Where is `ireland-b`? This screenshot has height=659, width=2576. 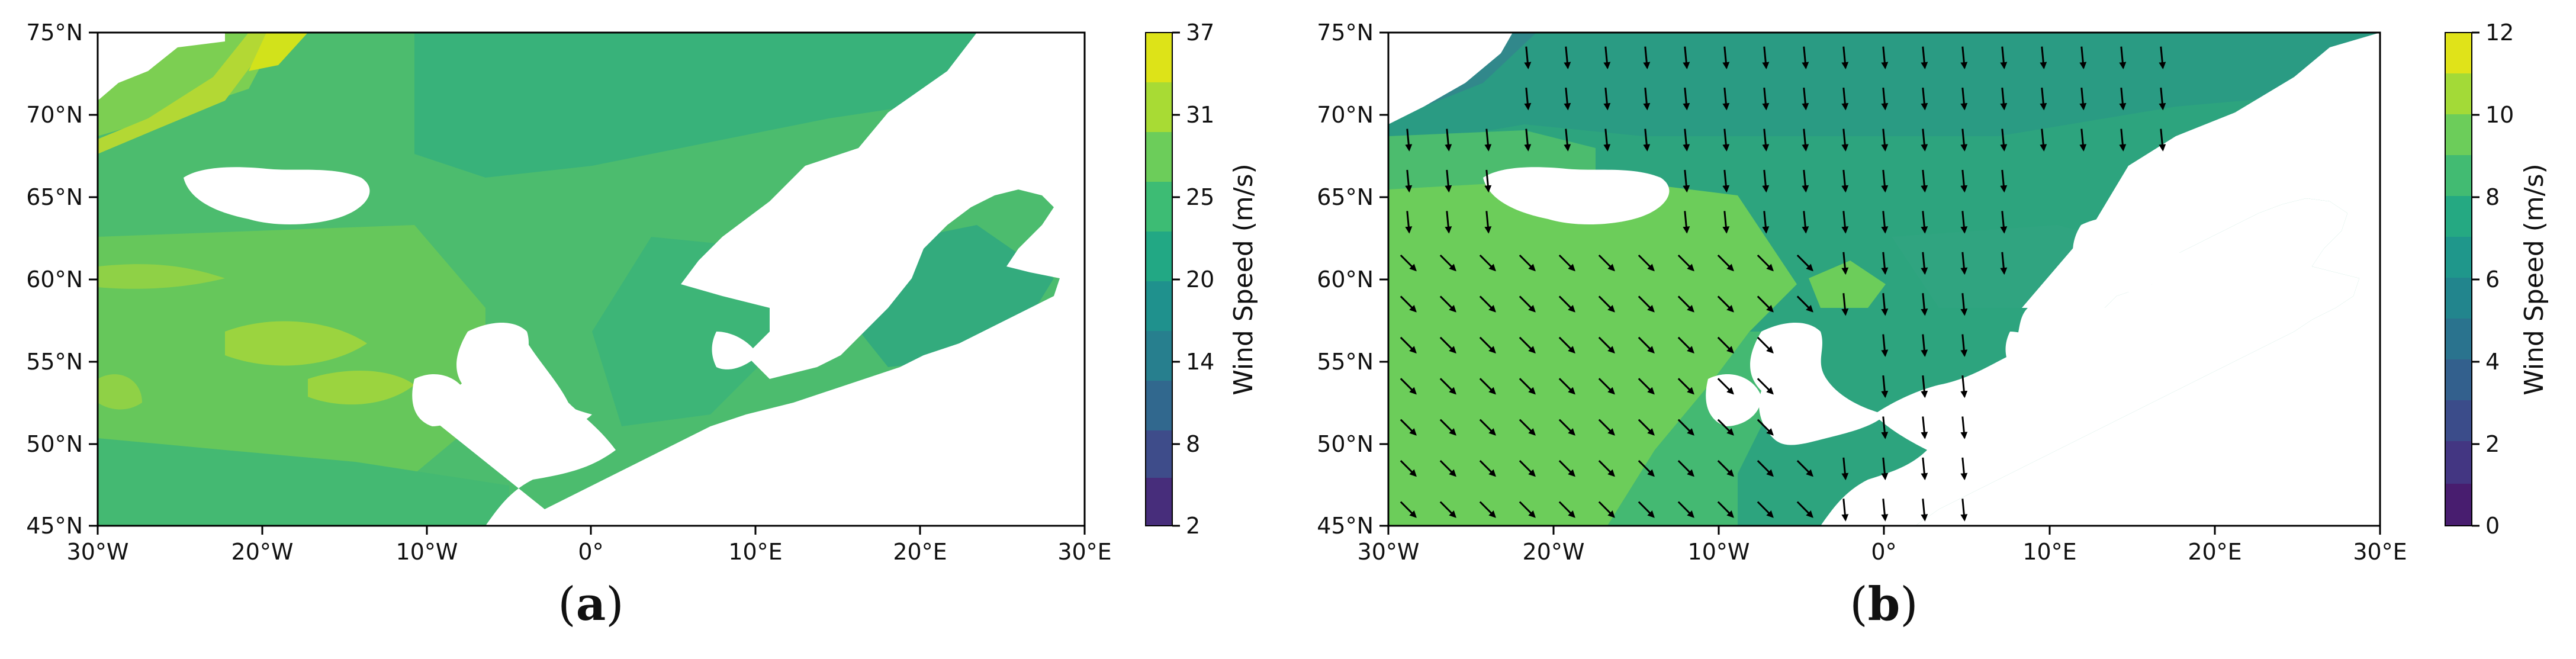 ireland-b is located at coordinates (1734, 400).